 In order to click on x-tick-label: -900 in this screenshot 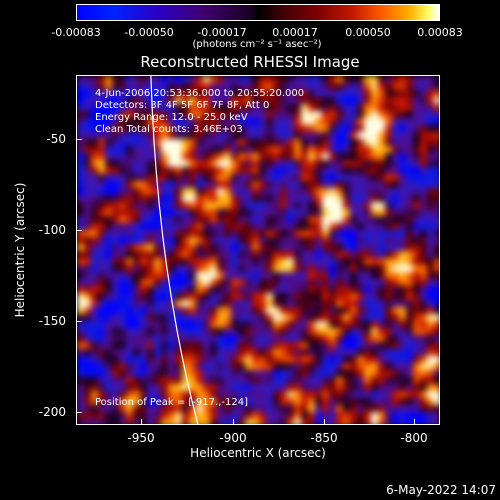, I will do `click(233, 438)`.